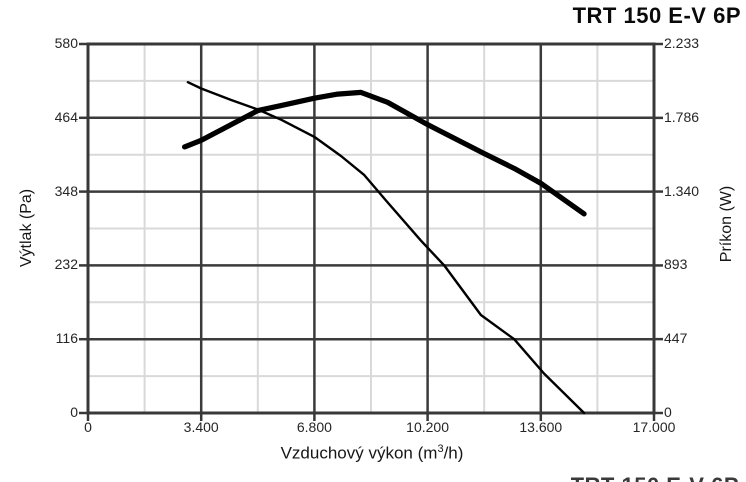  I want to click on x-tick-label: 13.600, so click(541, 427).